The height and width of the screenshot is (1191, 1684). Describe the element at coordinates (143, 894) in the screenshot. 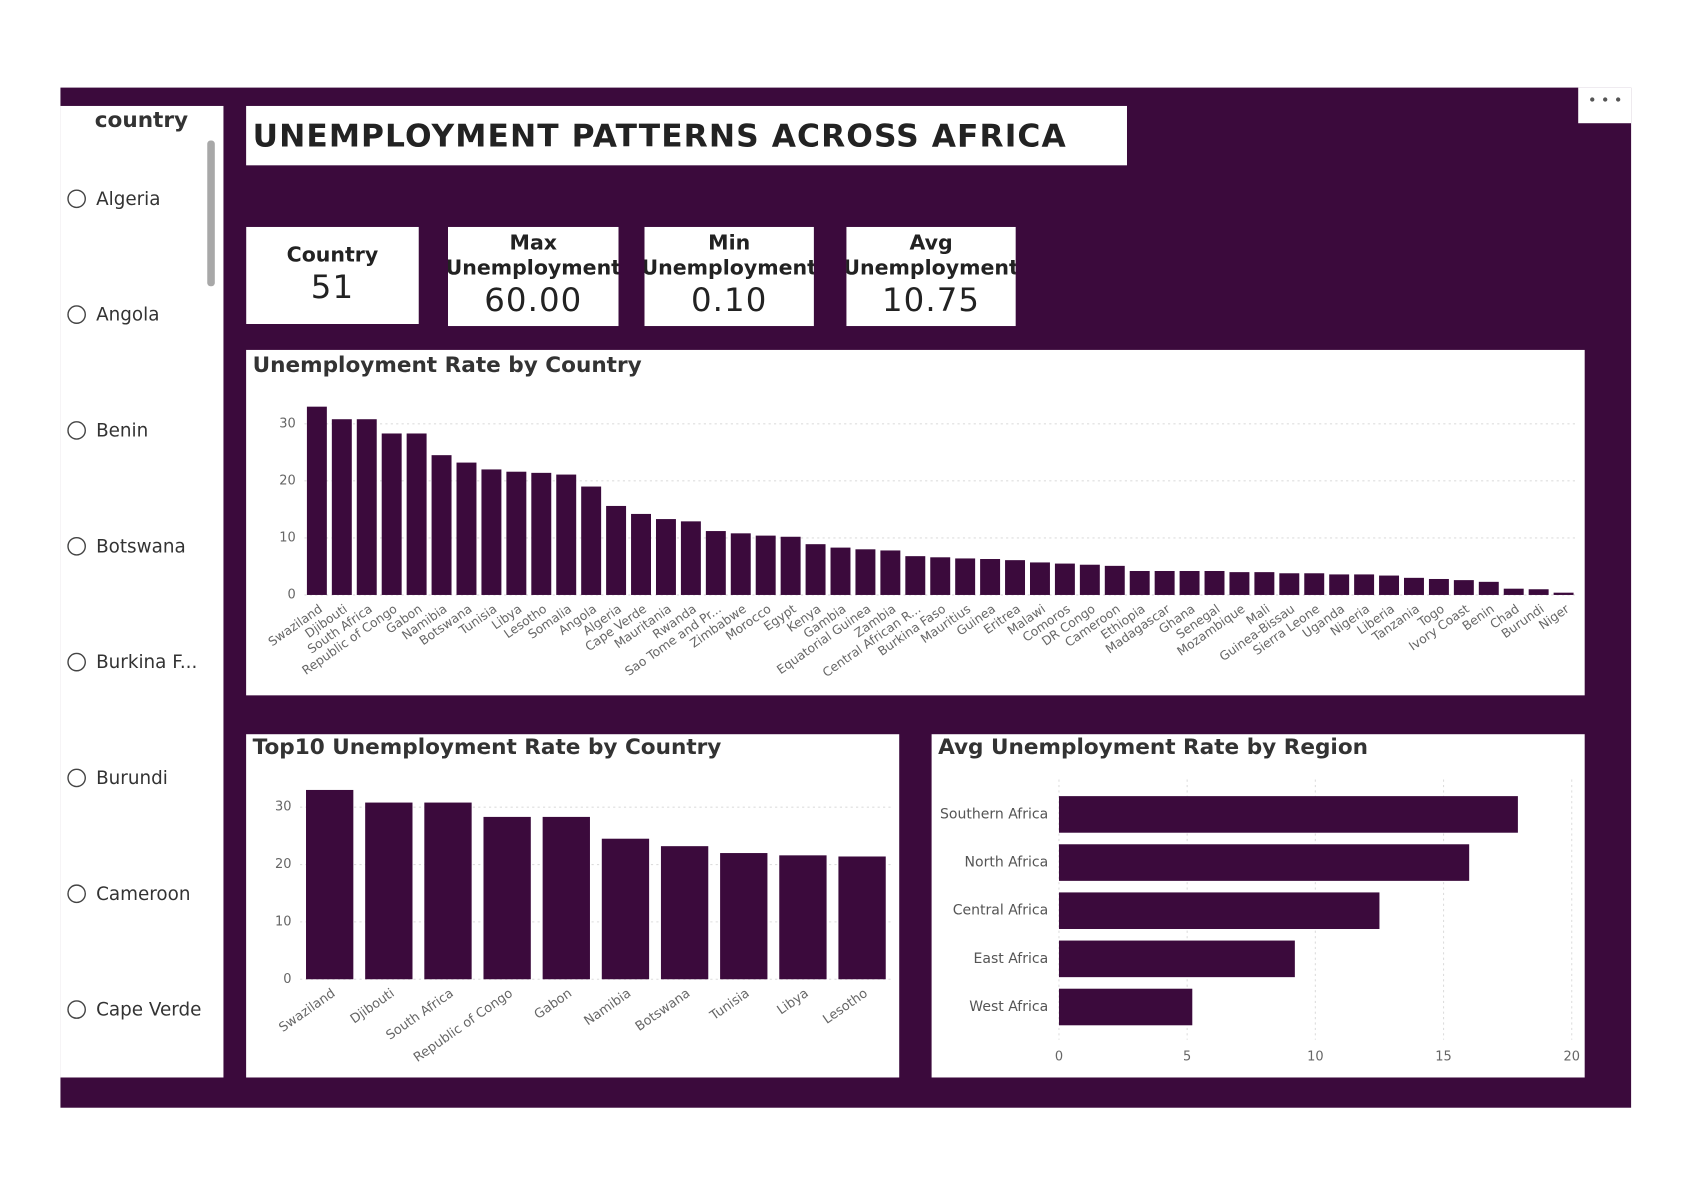

I see `slicer-item: Cameroon` at that location.